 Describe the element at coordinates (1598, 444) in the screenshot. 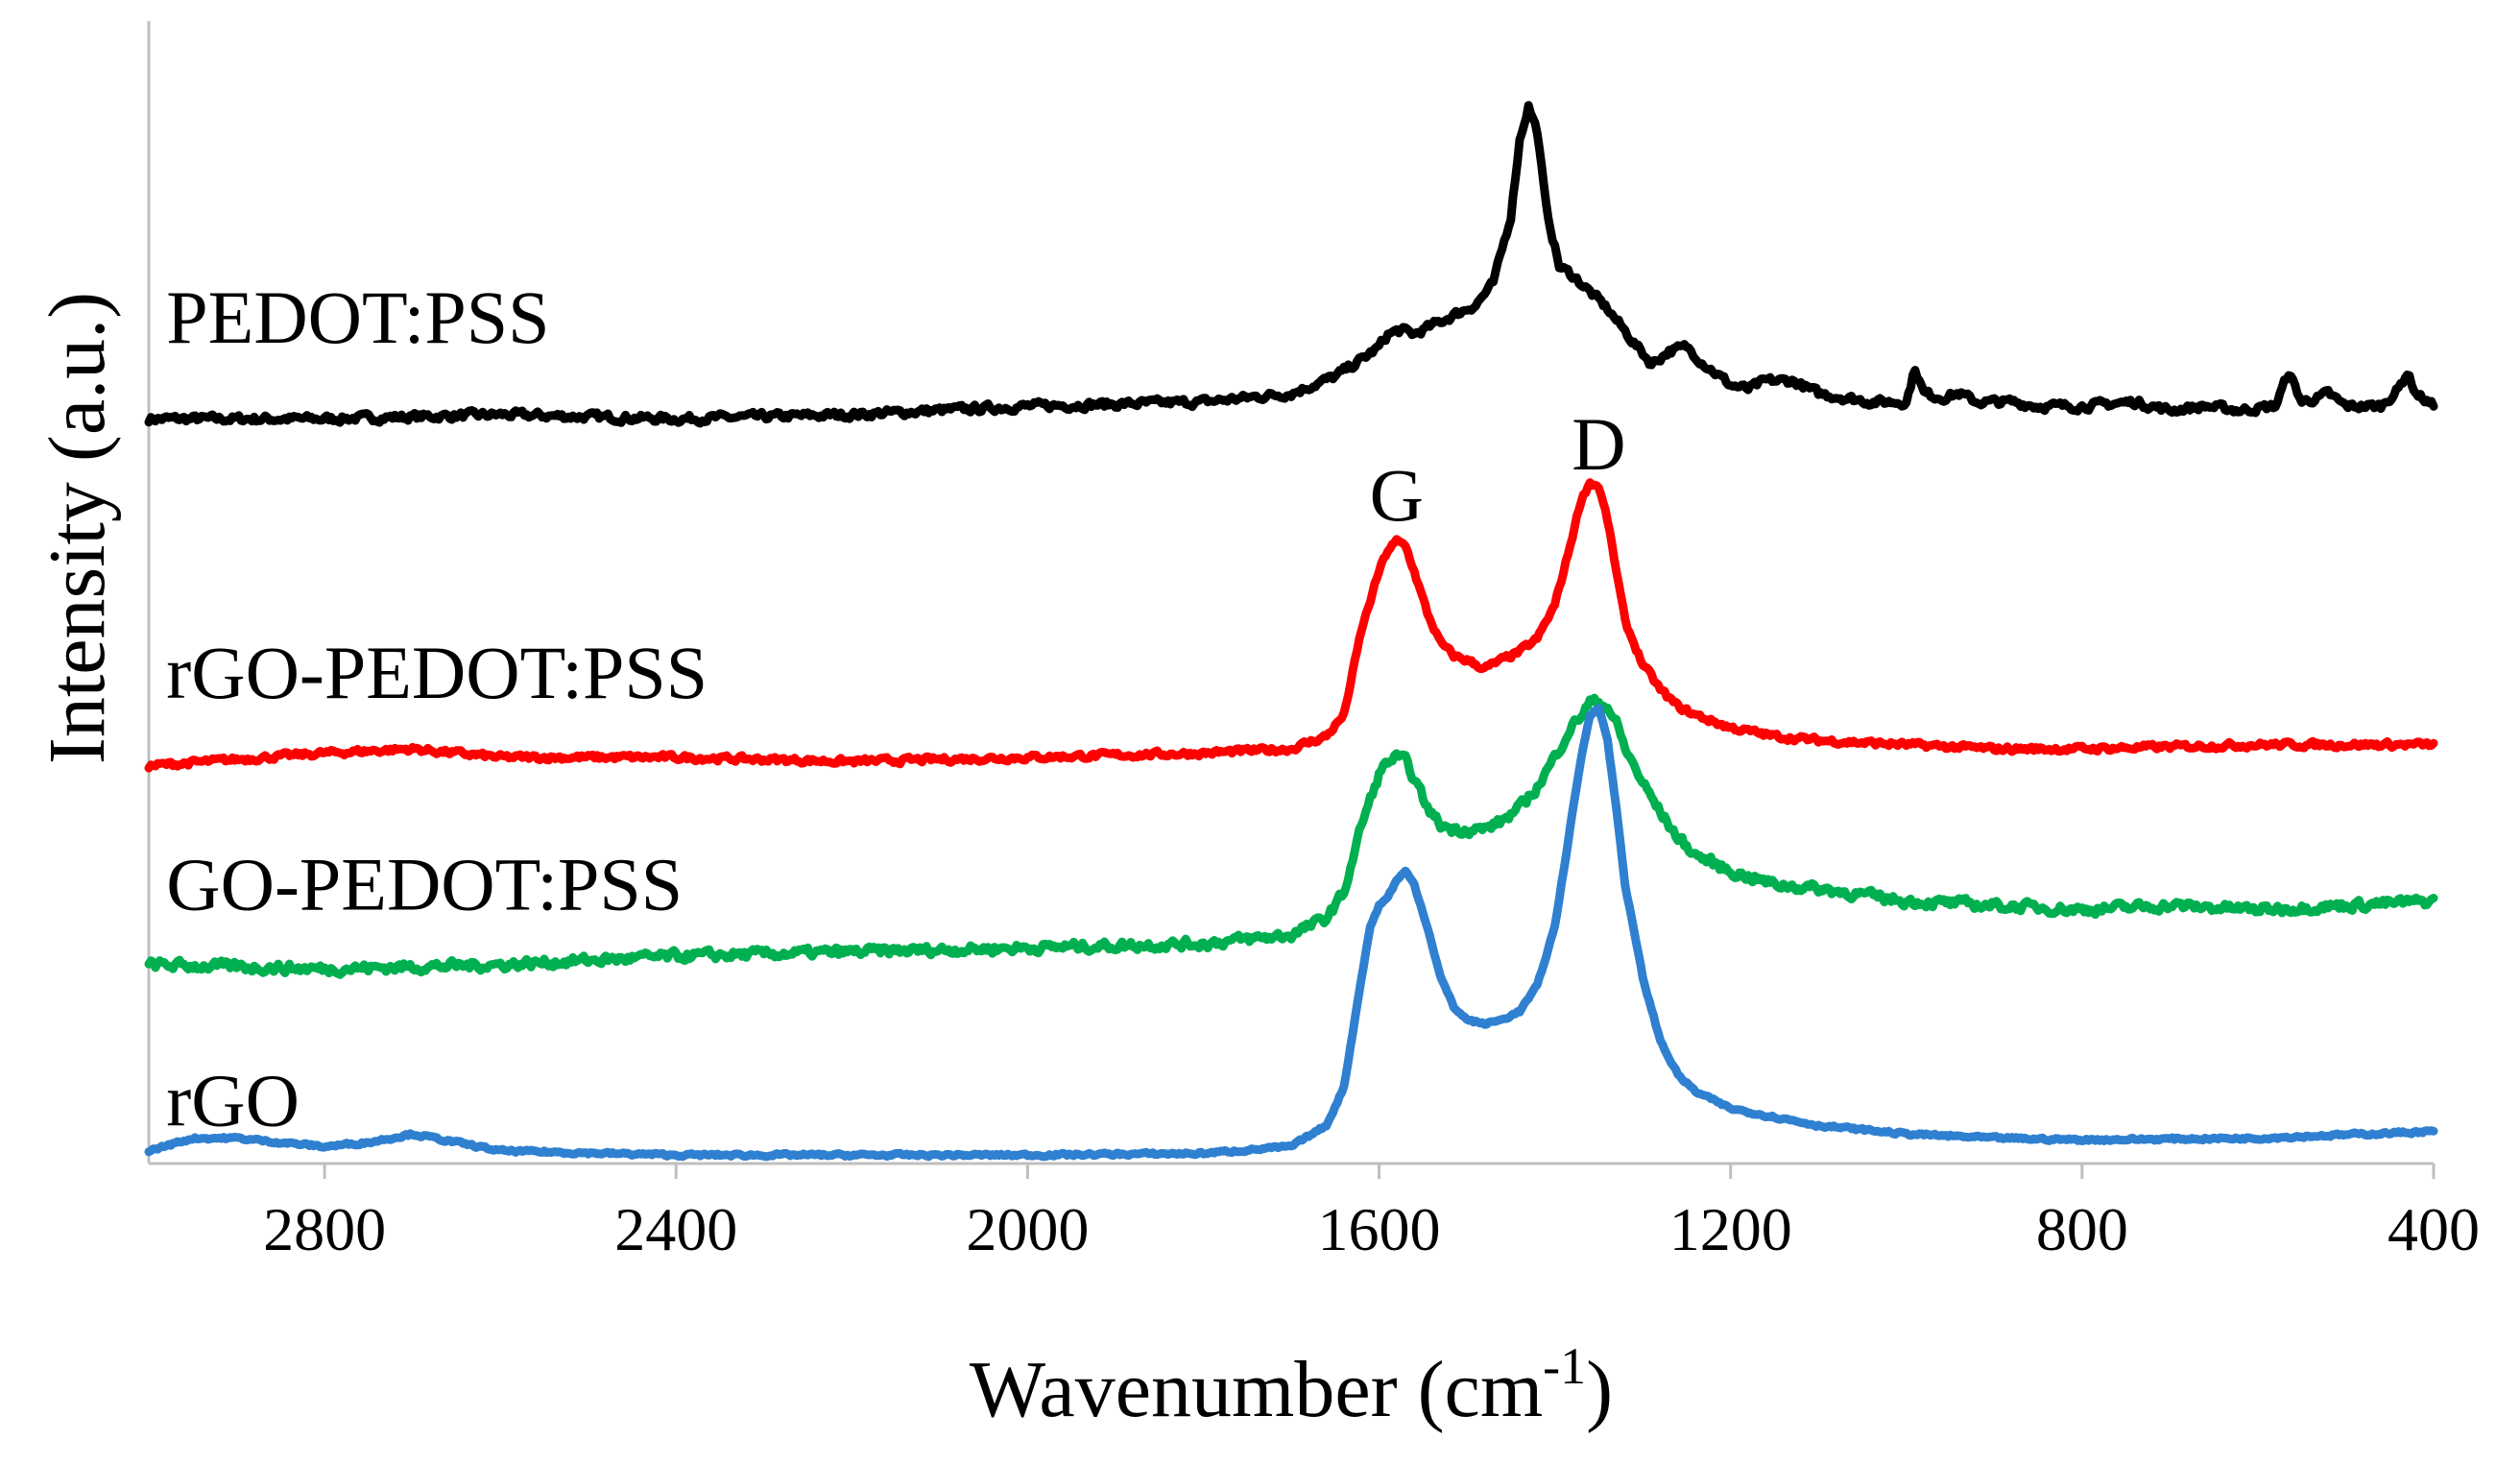

I see `peak-label-d: D` at that location.